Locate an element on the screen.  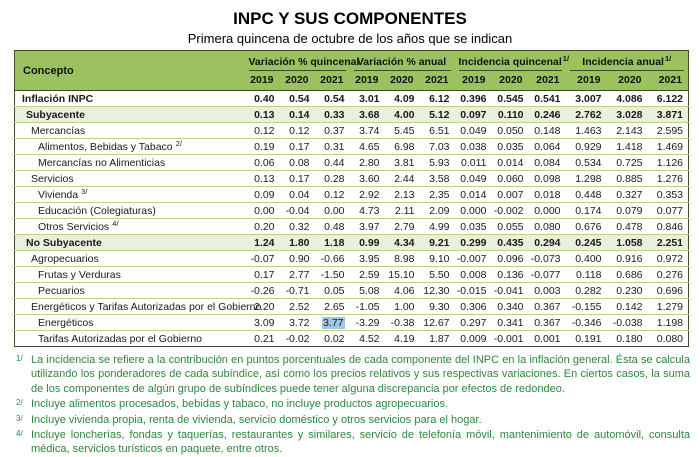
value-cell: 2.80 is located at coordinates (367, 162).